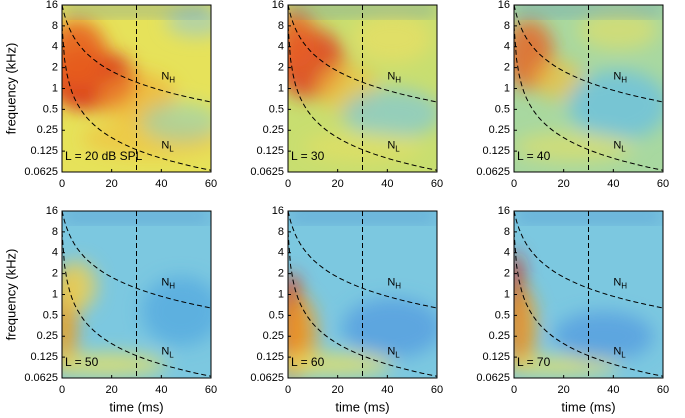 This screenshot has height=418, width=685. I want to click on panel-label: L = 50, so click(82, 362).